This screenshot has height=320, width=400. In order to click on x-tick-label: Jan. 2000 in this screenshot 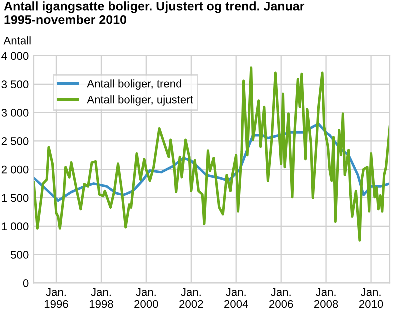, I will do `click(146, 298)`.